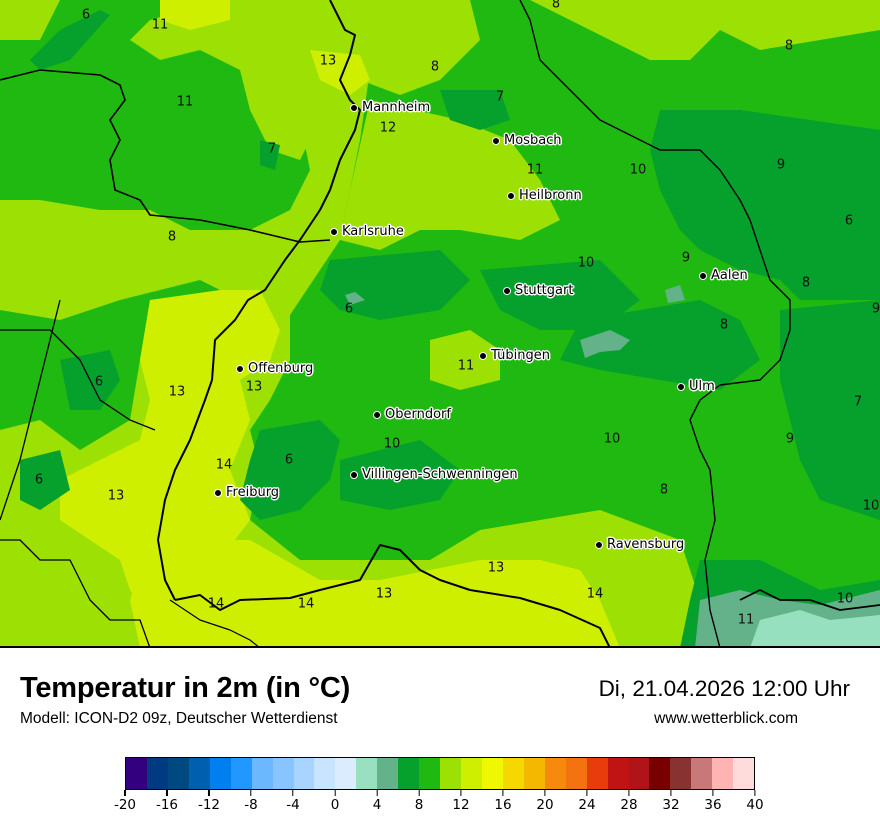  What do you see at coordinates (412, 414) in the screenshot?
I see `city-marker: Oberndorf` at bounding box center [412, 414].